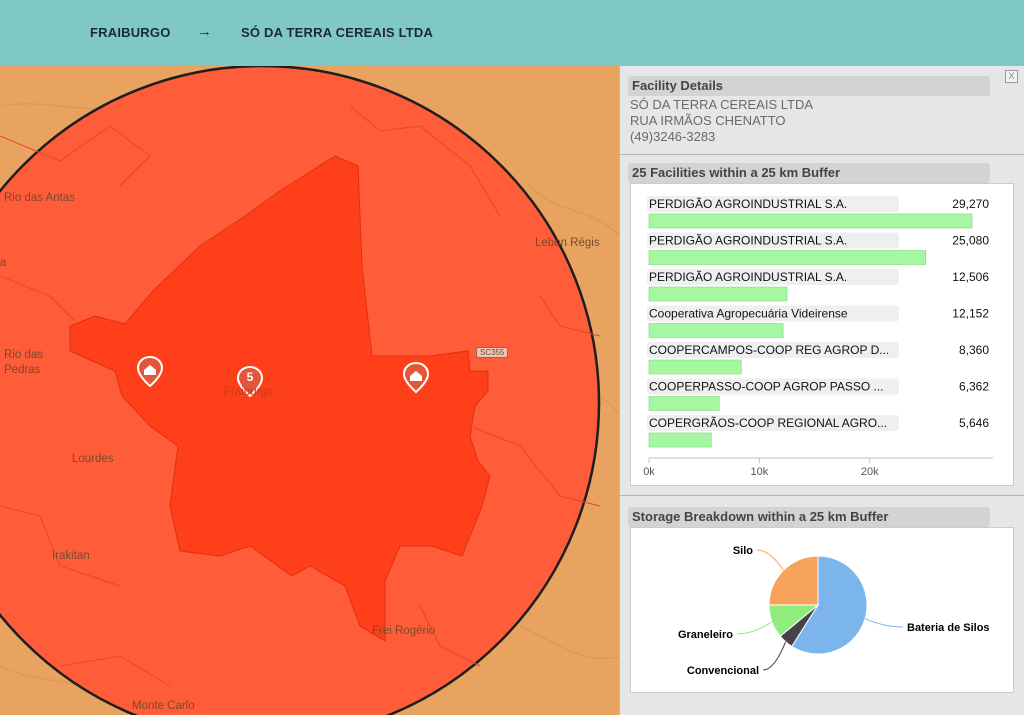 Image resolution: width=1024 pixels, height=715 pixels. What do you see at coordinates (705, 635) in the screenshot?
I see `pie-label: Graneleiro` at bounding box center [705, 635].